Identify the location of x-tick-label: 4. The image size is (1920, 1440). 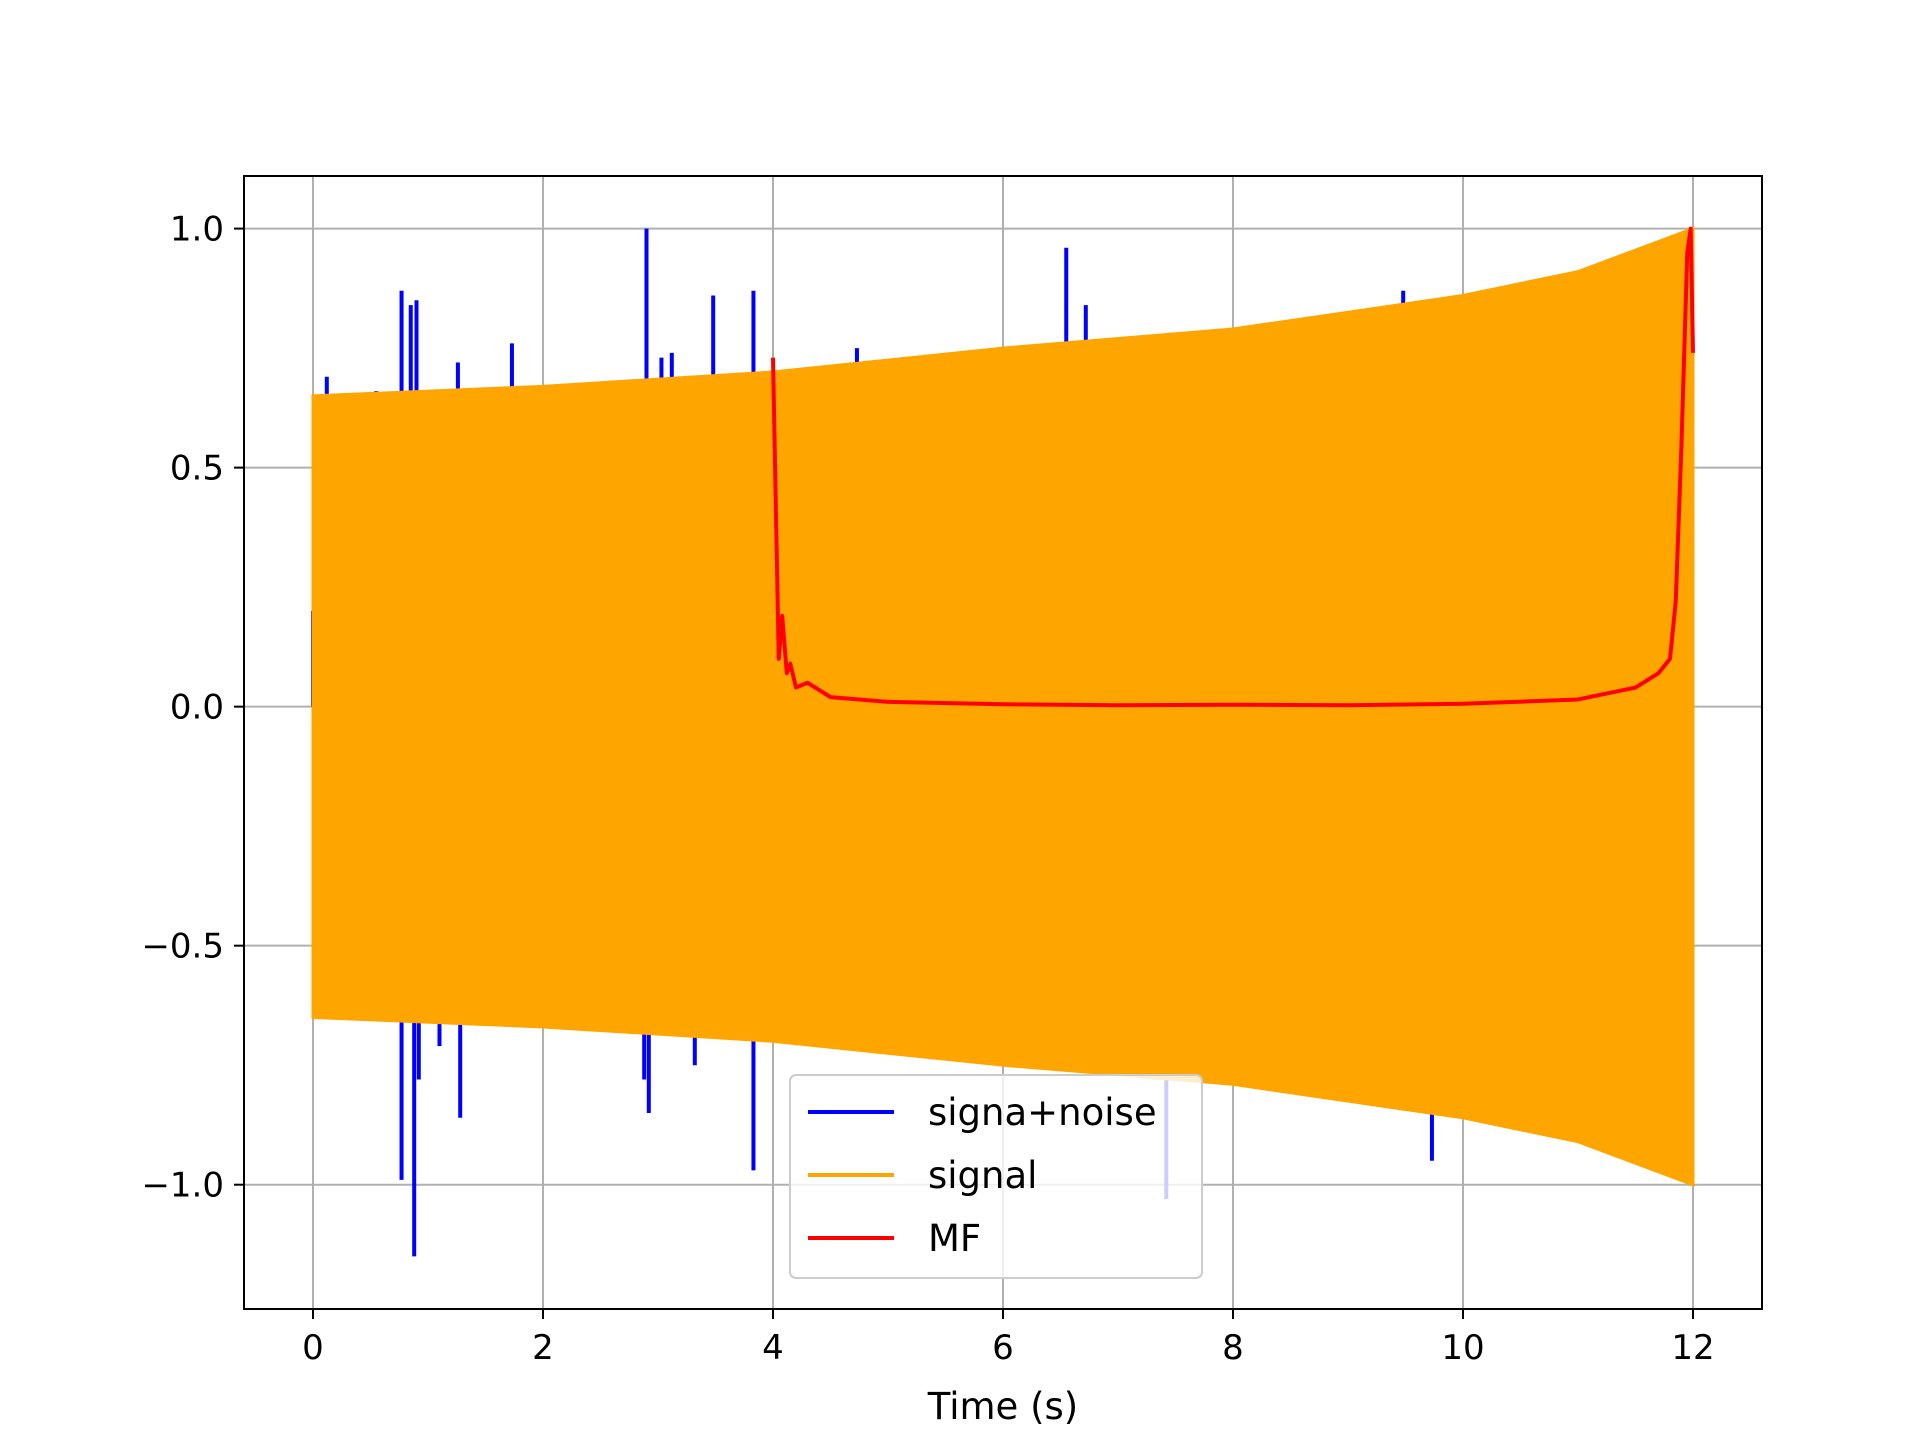
(773, 1348).